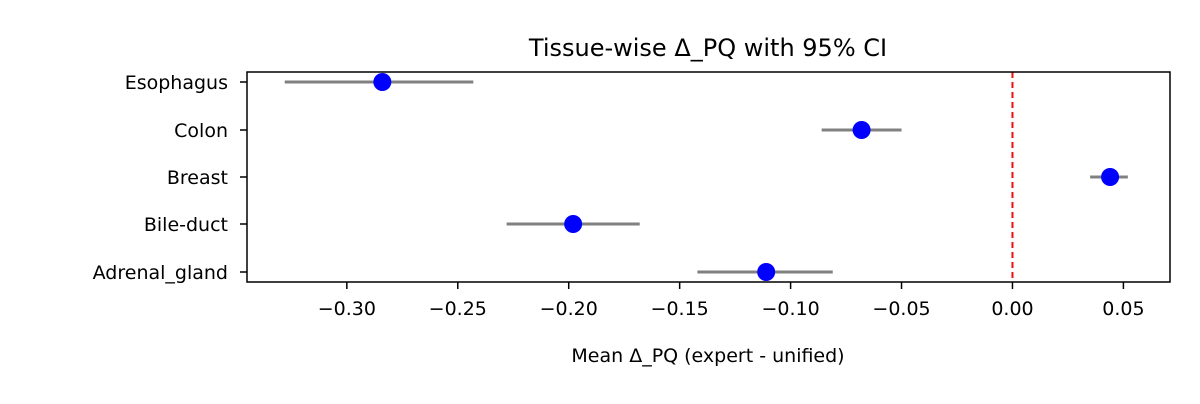 Image resolution: width=1200 pixels, height=404 pixels. Describe the element at coordinates (573, 224) in the screenshot. I see `mean-point-bile-duct` at that location.